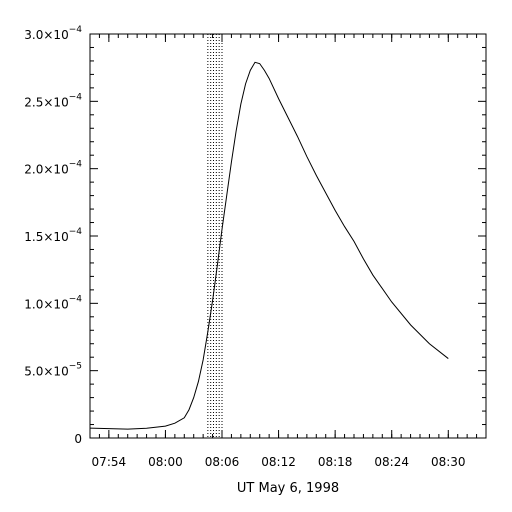 This screenshot has width=512, height=512. I want to click on x-tick-label: 08:12, so click(278, 462).